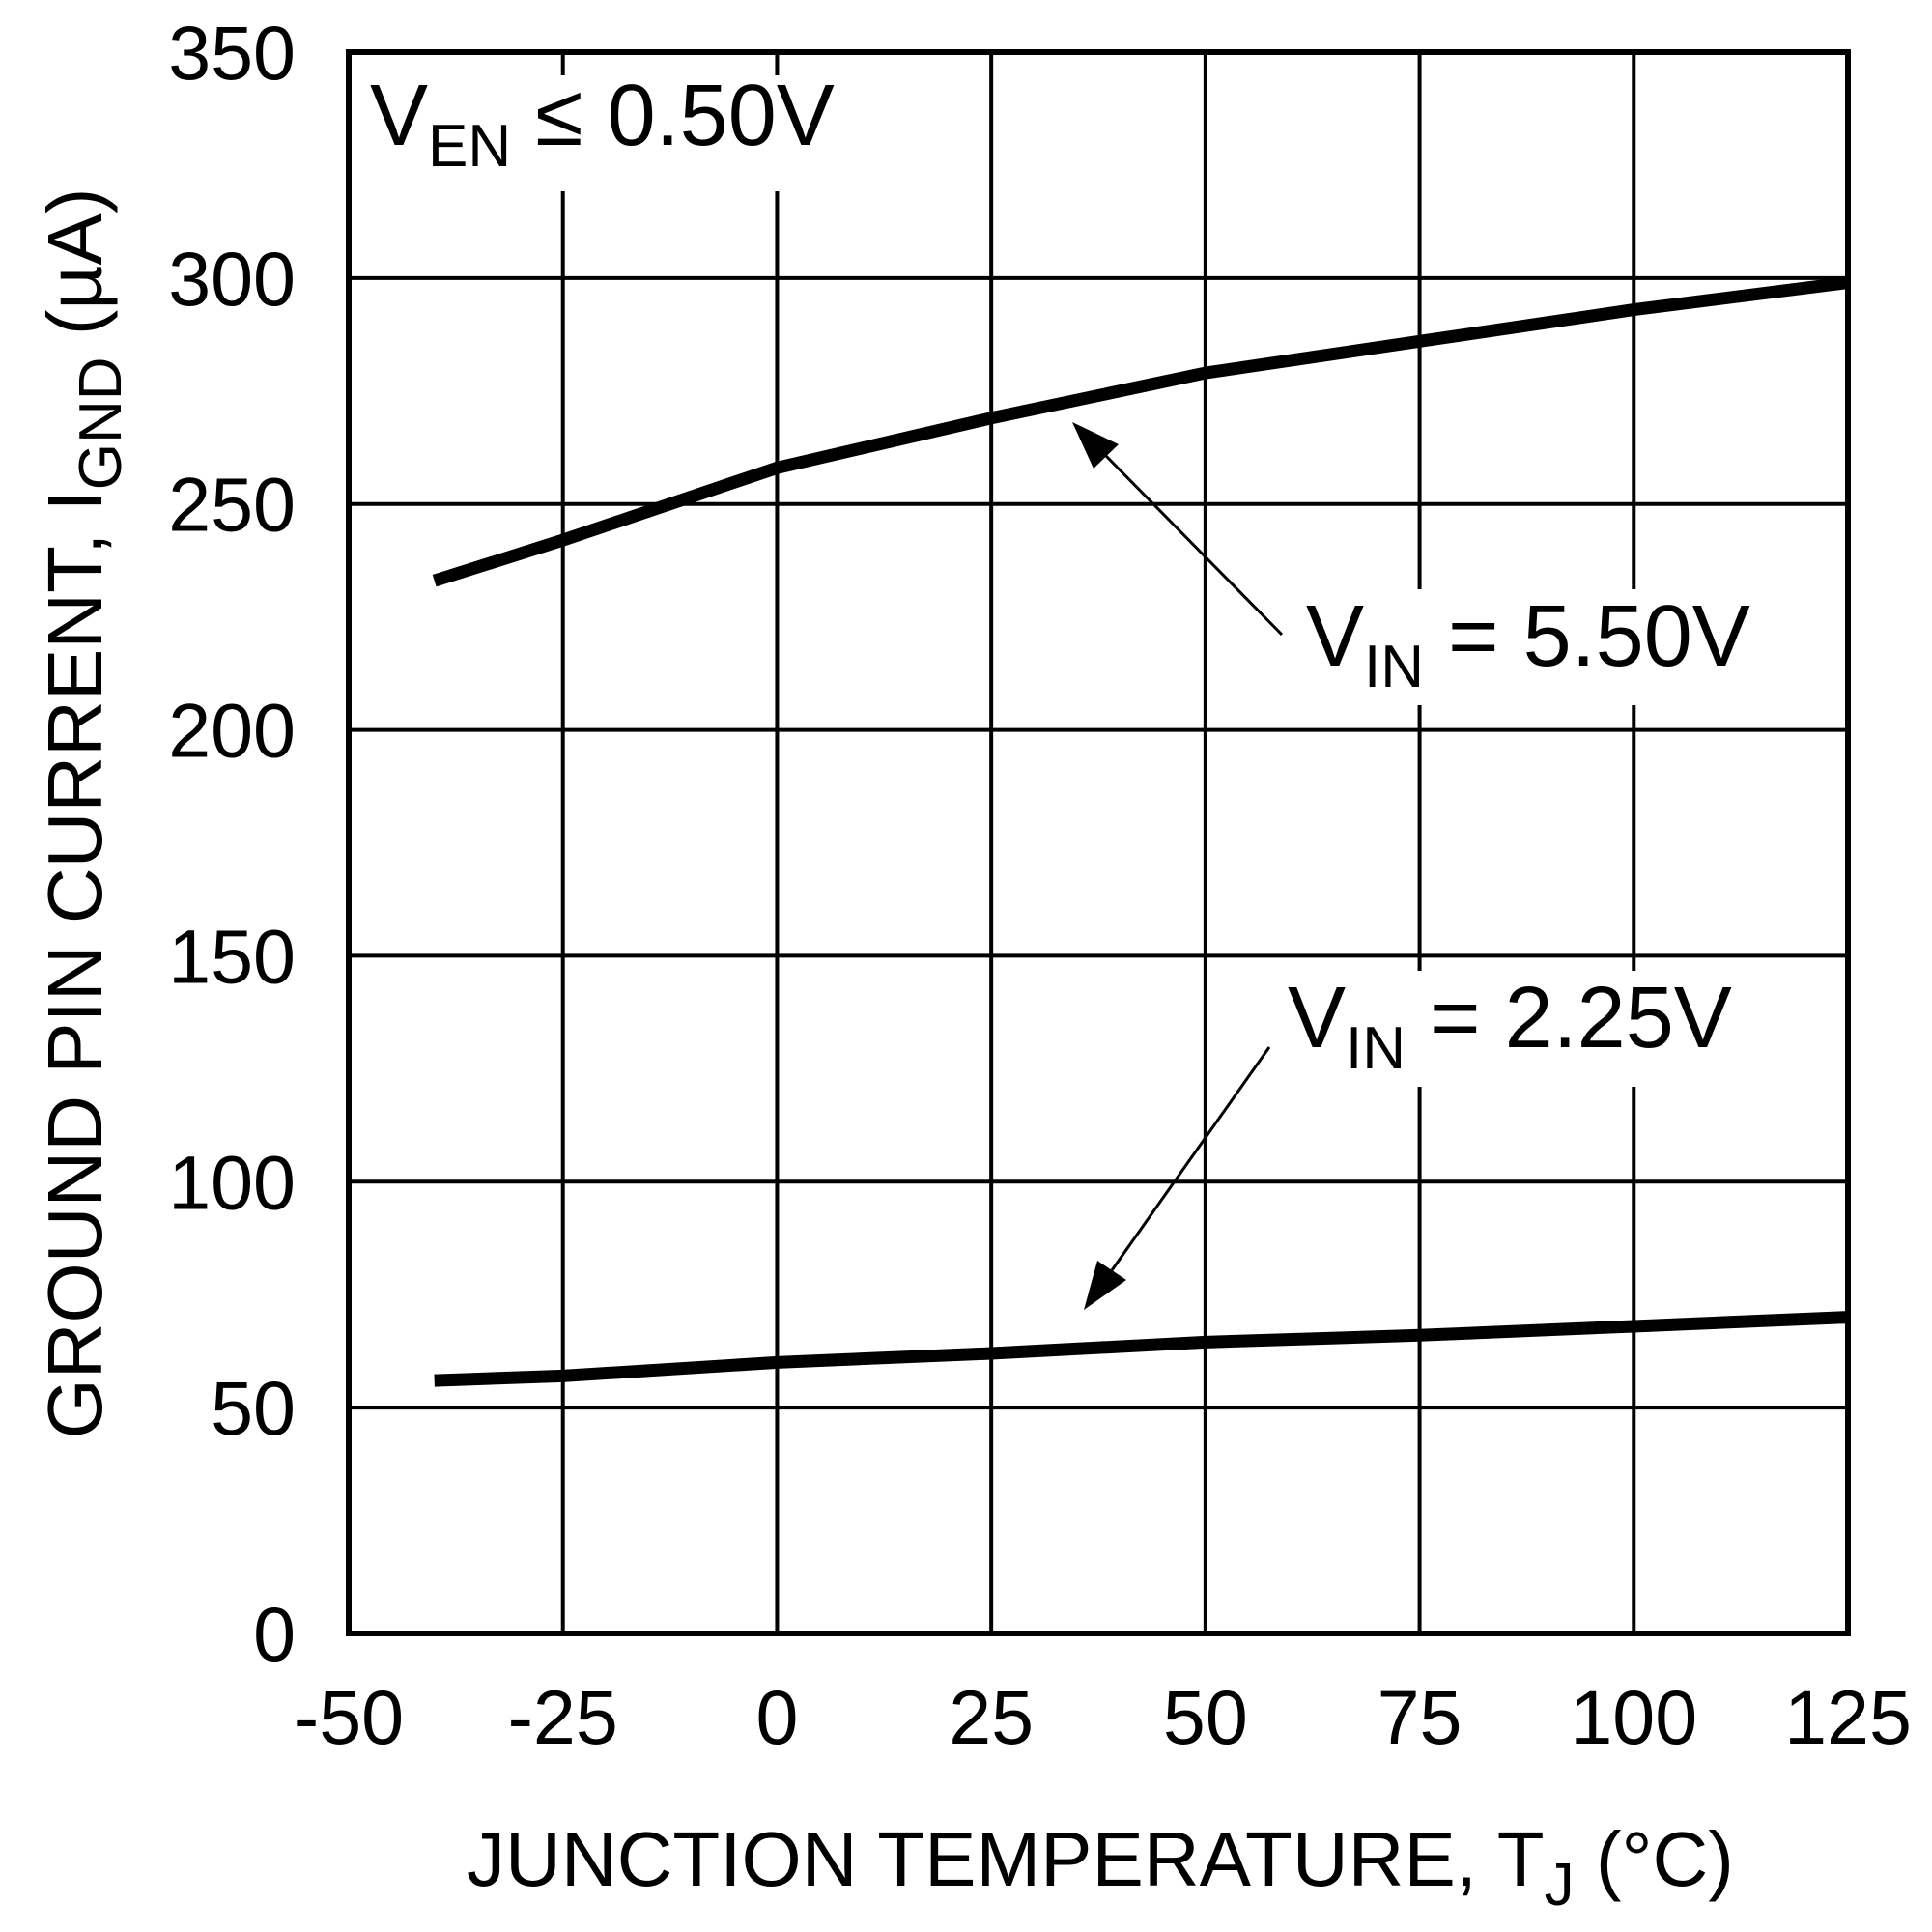 The image size is (1932, 1932). What do you see at coordinates (75, 964) in the screenshot?
I see `y-label-main: GROUND PIN CURRENT, I` at bounding box center [75, 964].